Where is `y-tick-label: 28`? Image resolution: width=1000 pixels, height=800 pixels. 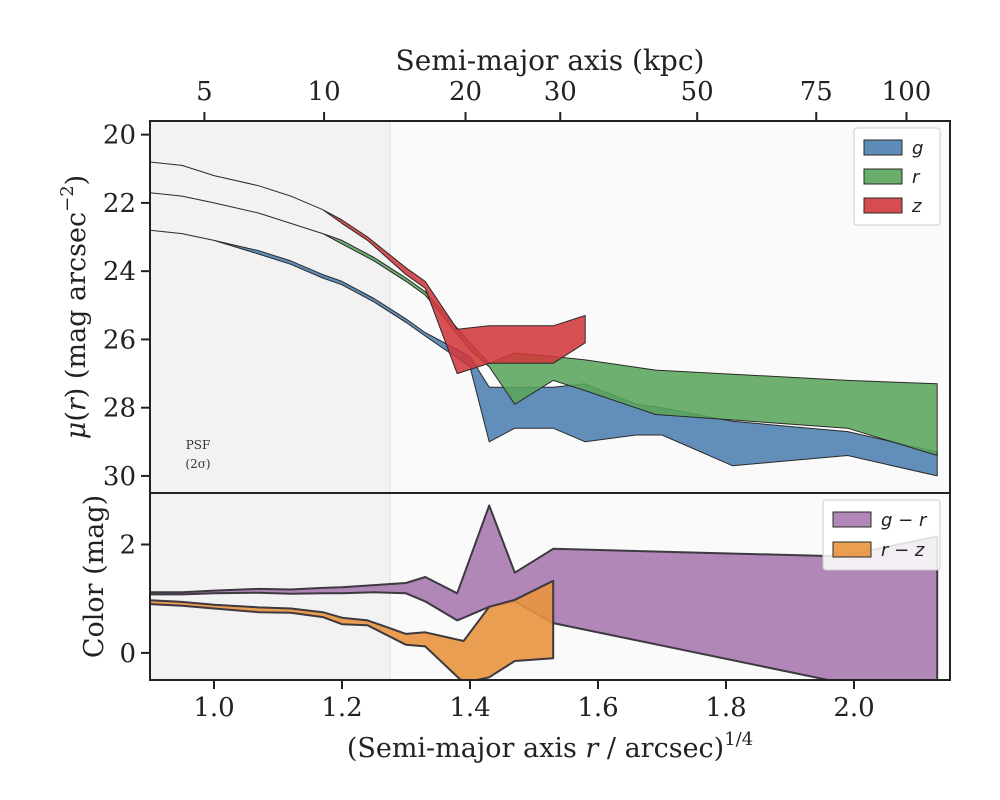 y-tick-label: 28 is located at coordinates (119, 409).